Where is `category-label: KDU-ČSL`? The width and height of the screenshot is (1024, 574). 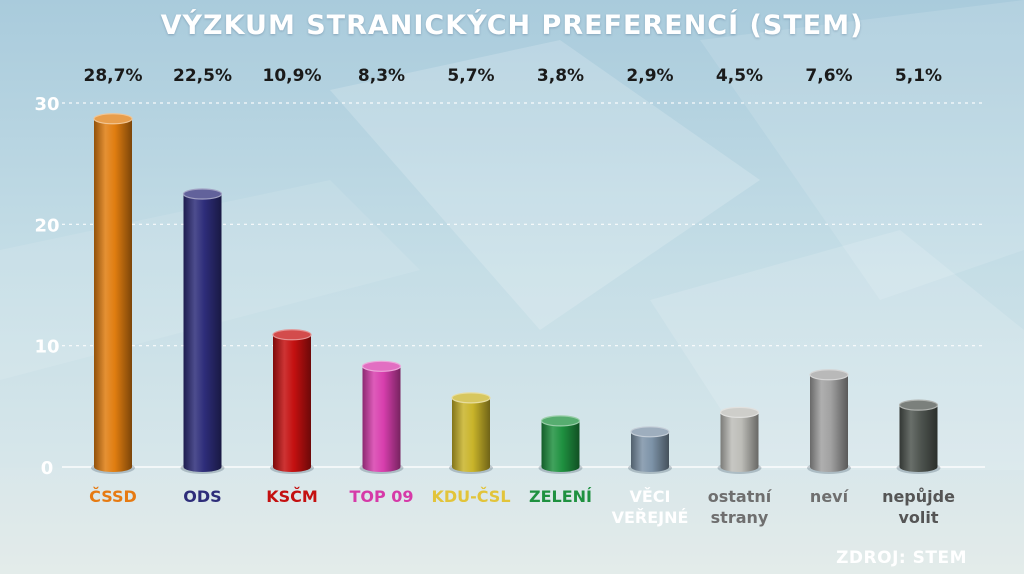
category-label: KDU-ČSL is located at coordinates (470, 496).